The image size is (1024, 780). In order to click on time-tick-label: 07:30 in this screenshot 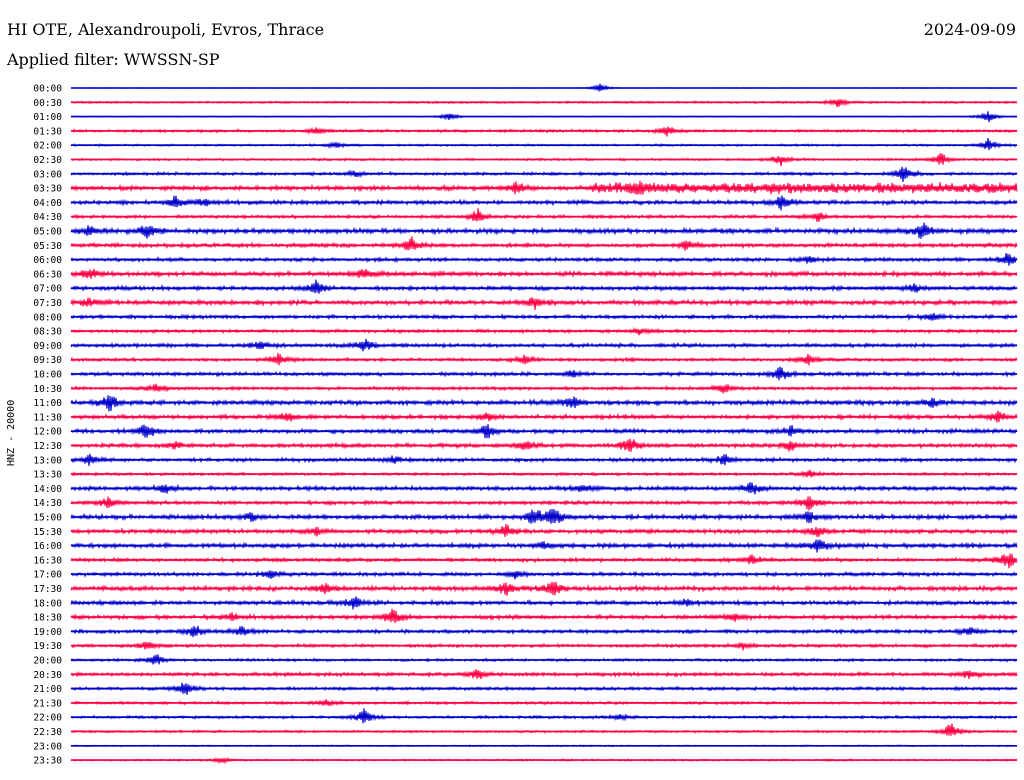, I will do `click(47, 303)`.